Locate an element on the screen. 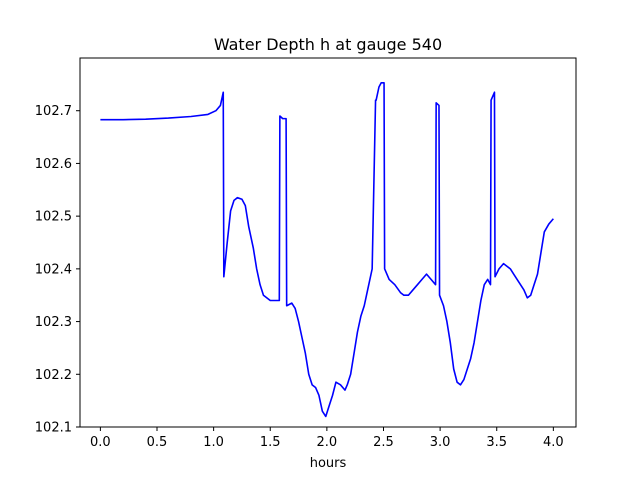  y-tick-label: 102.3 is located at coordinates (53, 322).